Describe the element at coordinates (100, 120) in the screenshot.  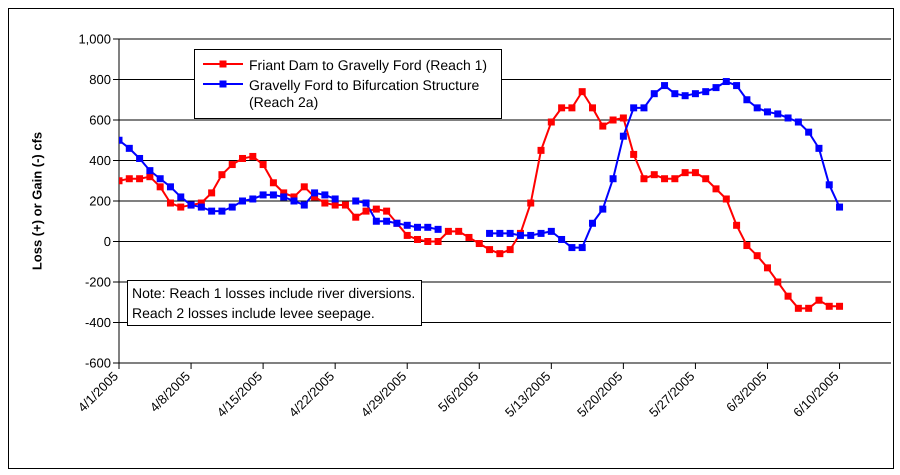
I see `y-tick-label: 600` at that location.